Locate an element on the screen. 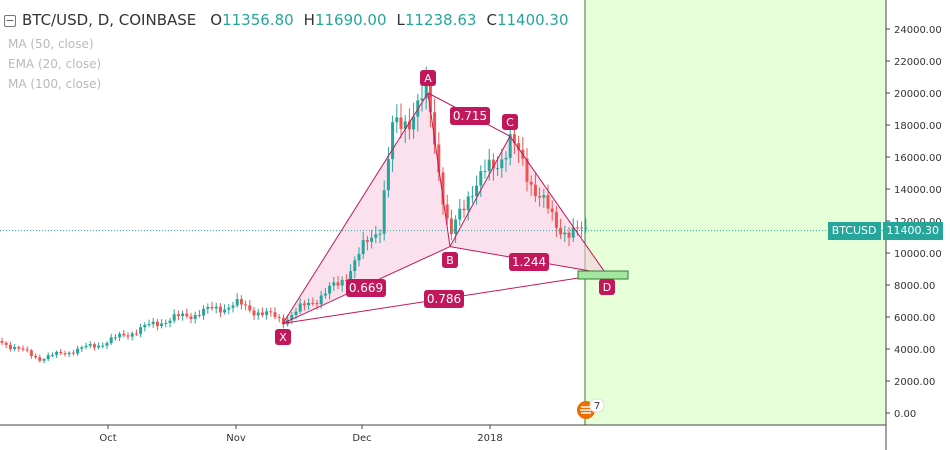  y-tick-label: 16000.00 is located at coordinates (918, 158).